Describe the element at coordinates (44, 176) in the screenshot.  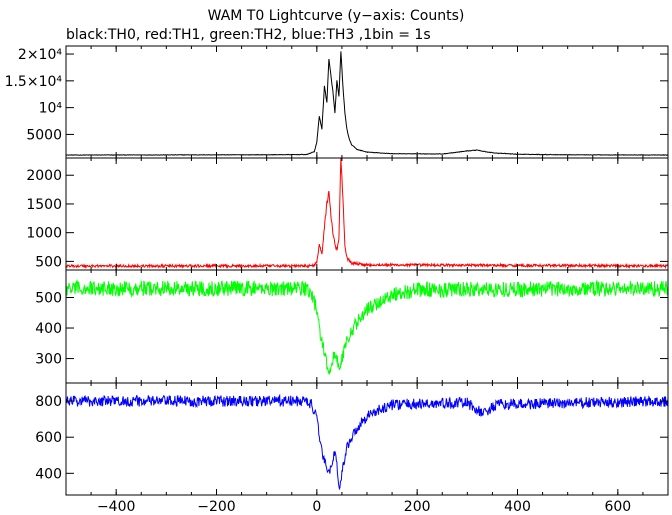
I see `y-tick-label-1-3: 2000` at that location.